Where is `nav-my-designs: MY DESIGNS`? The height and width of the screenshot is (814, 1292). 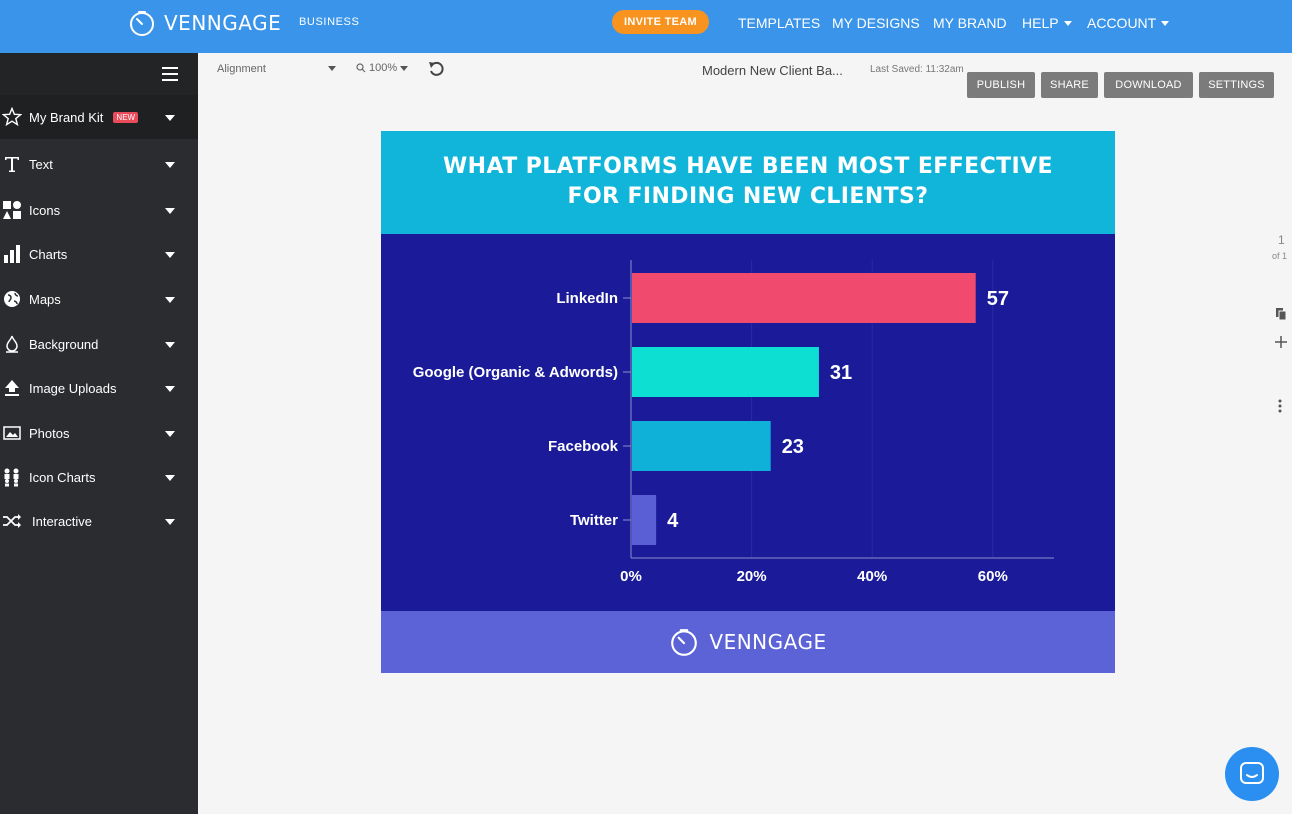 nav-my-designs: MY DESIGNS is located at coordinates (876, 23).